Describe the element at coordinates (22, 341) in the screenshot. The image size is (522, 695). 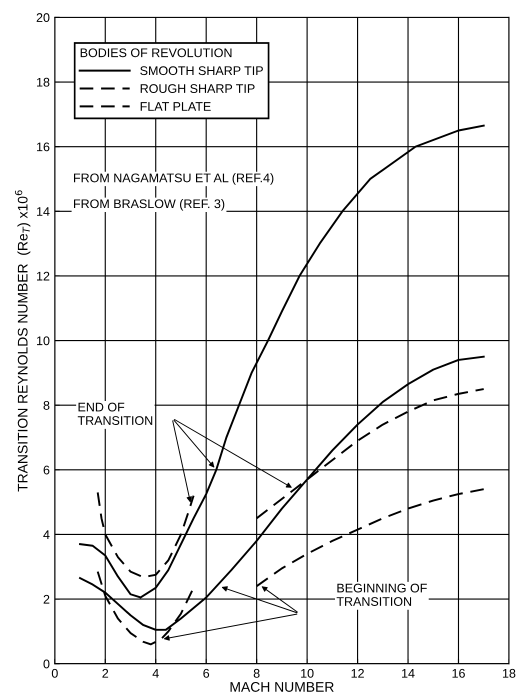
I see `y-axis-title: TRANSITION REYNOLDS NUMBER (Re$_{T}$) x10$^{6}$` at that location.